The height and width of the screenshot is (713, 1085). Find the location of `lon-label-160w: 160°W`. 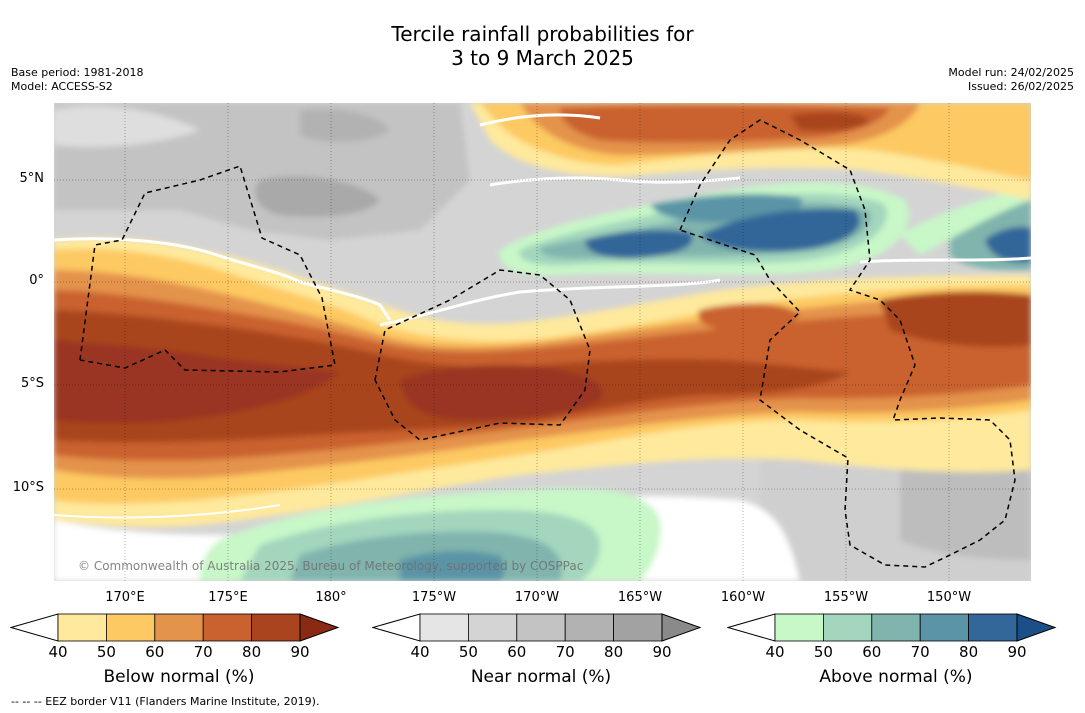

lon-label-160w: 160°W is located at coordinates (743, 597).